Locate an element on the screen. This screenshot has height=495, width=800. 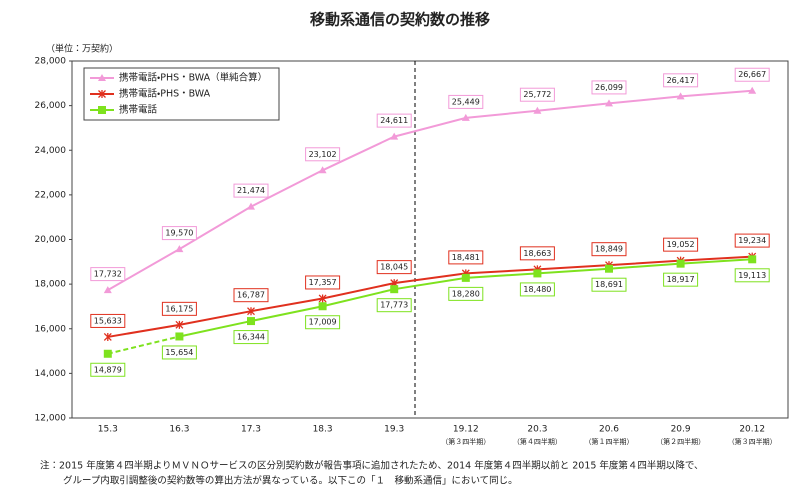
value-label: 26,417 is located at coordinates (681, 80).